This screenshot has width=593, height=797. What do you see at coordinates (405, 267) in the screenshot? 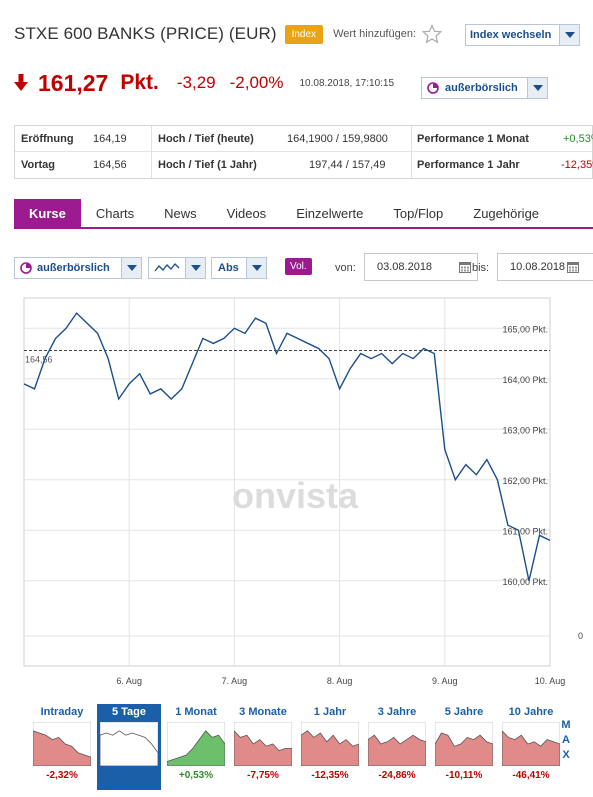
I see `from-date-value: 03.08.2018` at bounding box center [405, 267].